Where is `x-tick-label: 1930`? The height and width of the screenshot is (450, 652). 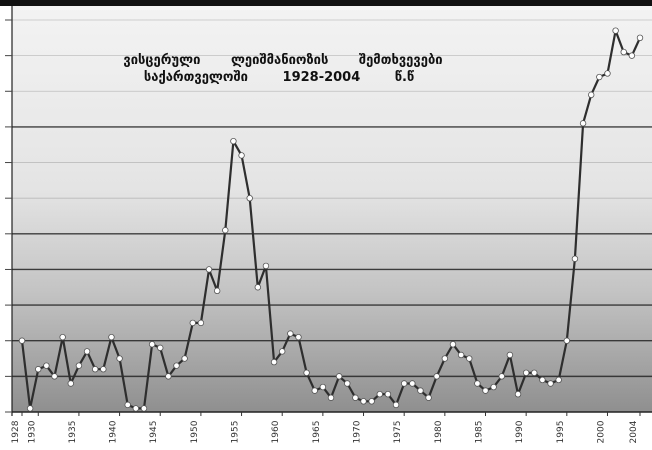 x-tick-label: 1930 is located at coordinates (32, 431).